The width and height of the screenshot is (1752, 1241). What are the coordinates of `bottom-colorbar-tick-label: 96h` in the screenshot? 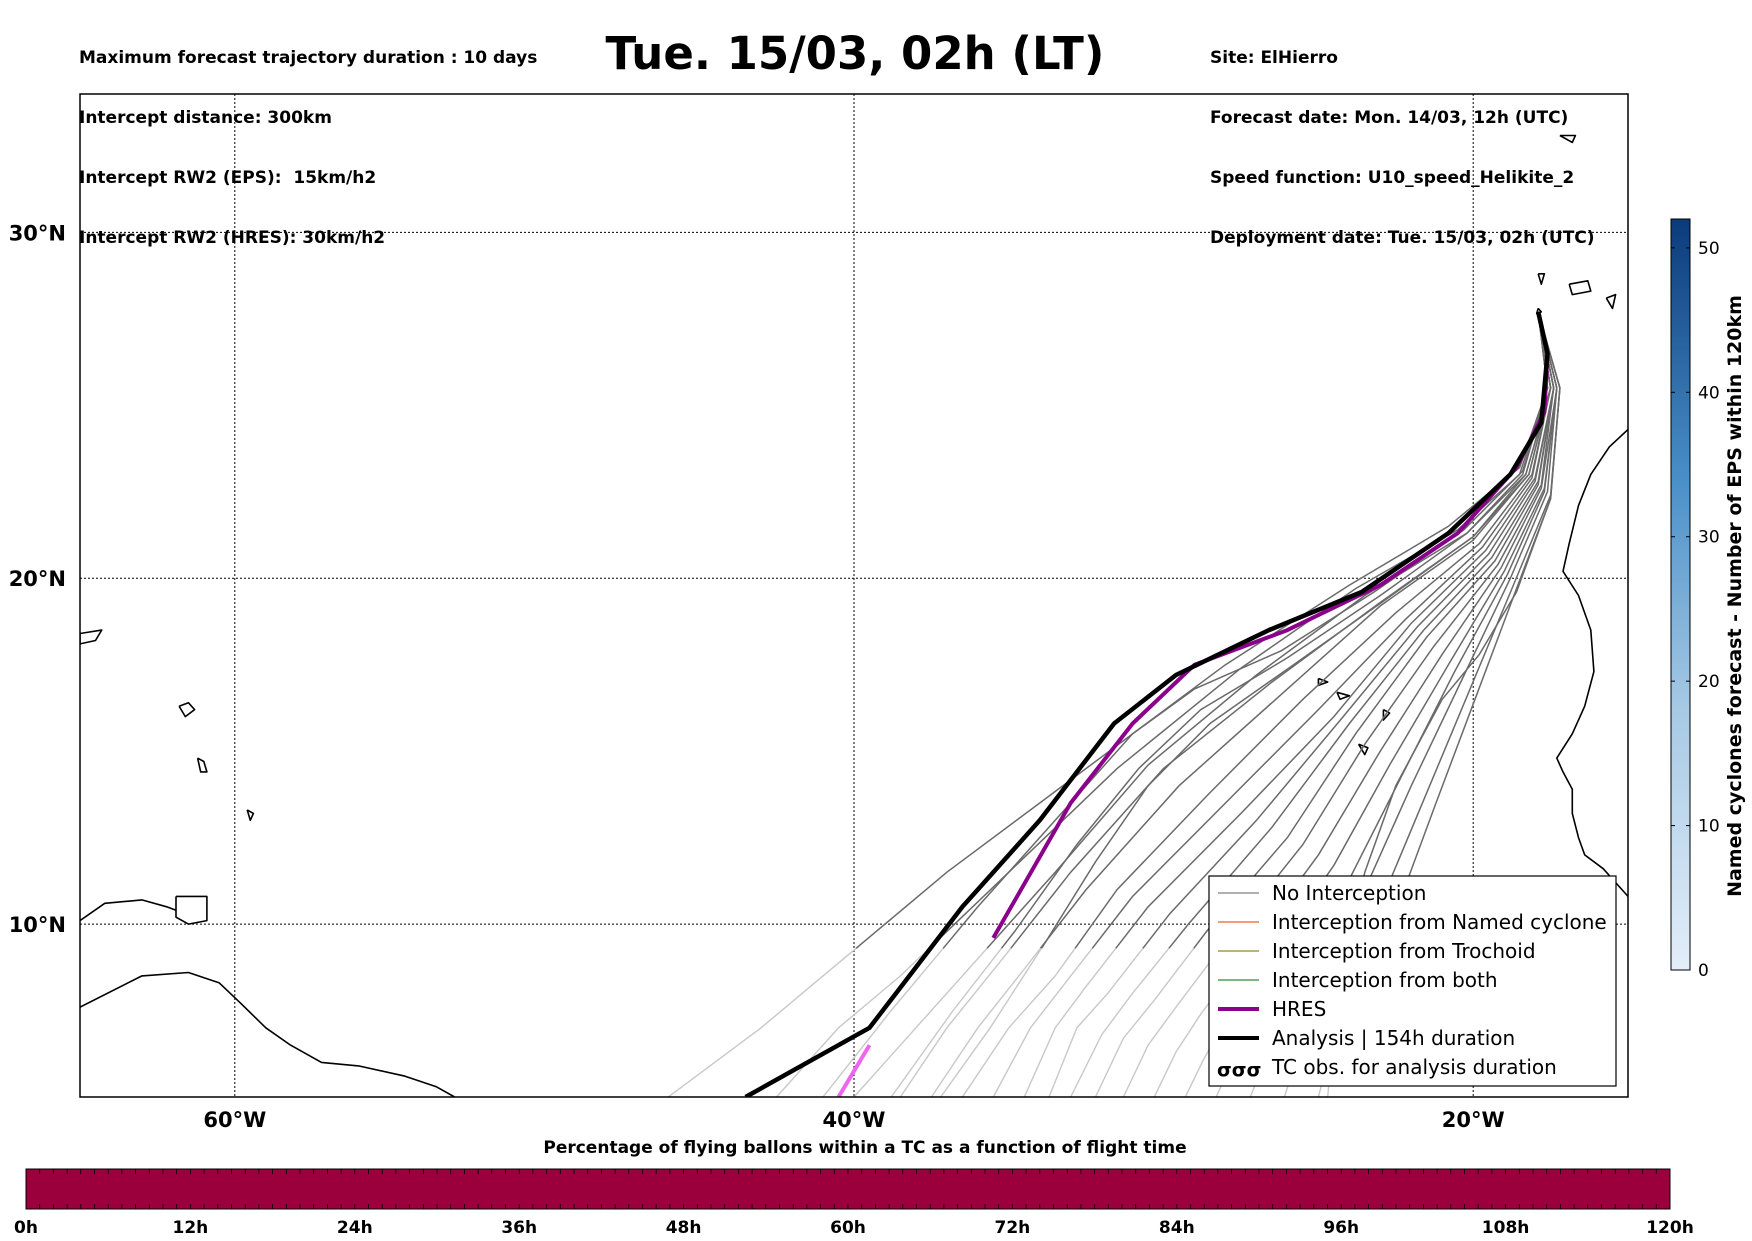 It's located at (1341, 1228).